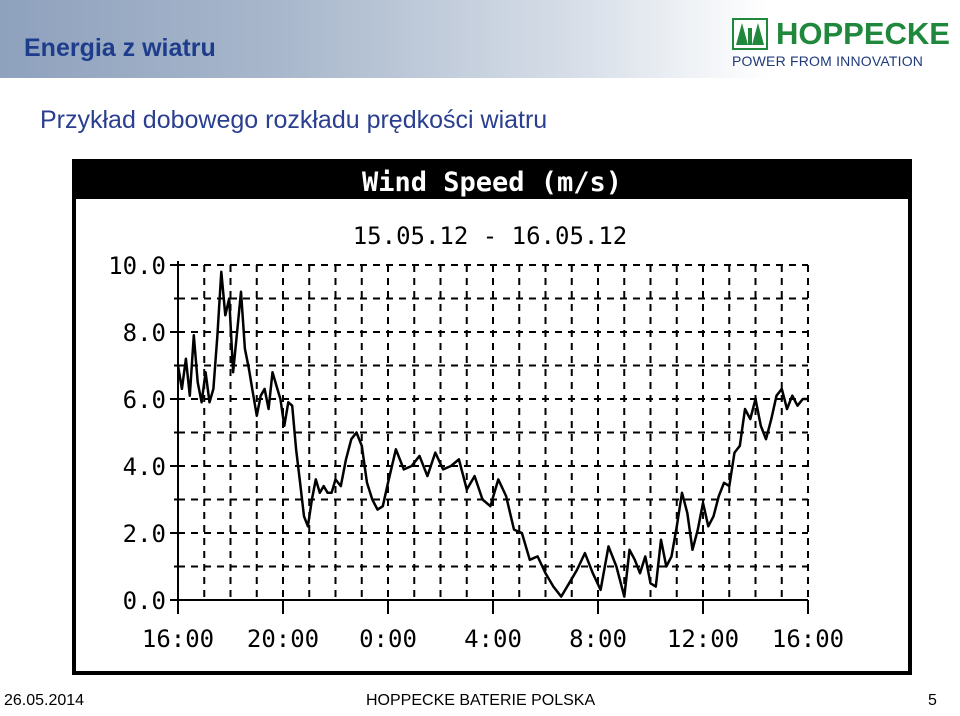  Describe the element at coordinates (750, 34) in the screenshot. I see `tree-logo-icon` at that location.